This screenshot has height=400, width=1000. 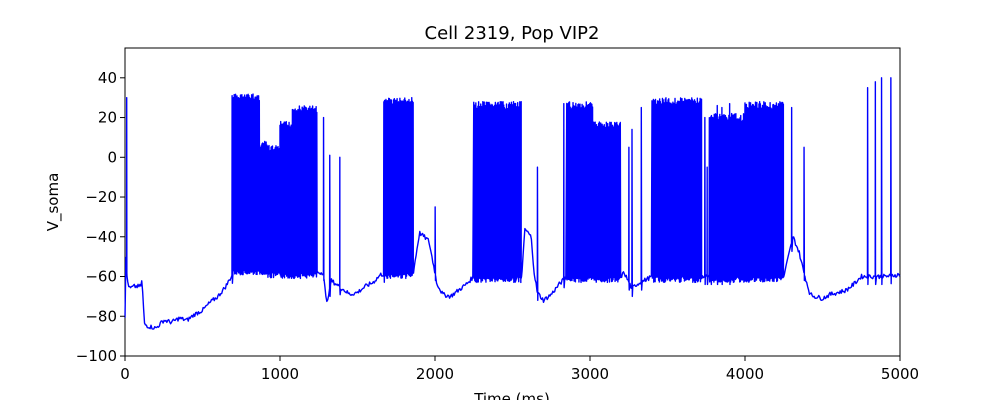 What do you see at coordinates (96, 356) in the screenshot?
I see `y-tick-label: −100` at bounding box center [96, 356].